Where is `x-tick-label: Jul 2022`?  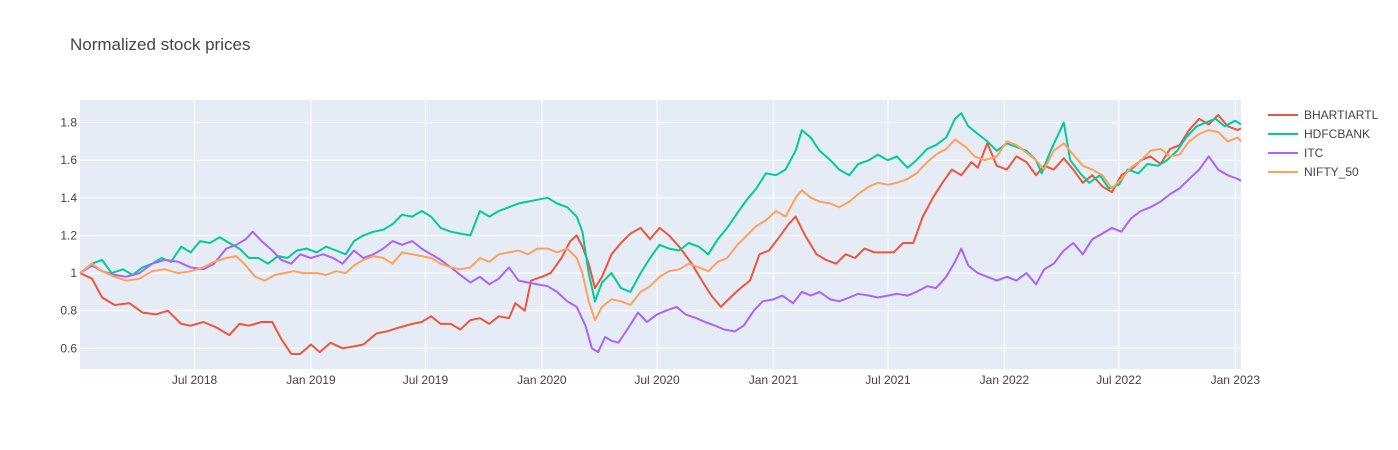
x-tick-label: Jul 2022 is located at coordinates (1119, 380).